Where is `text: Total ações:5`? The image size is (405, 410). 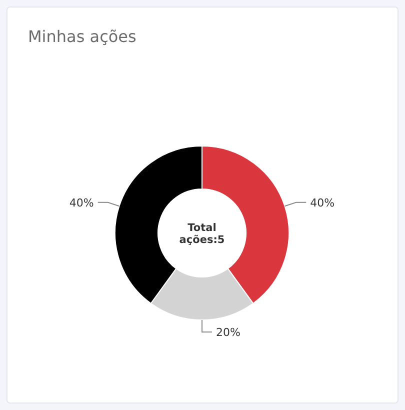
text: Total ações:5 is located at coordinates (202, 234).